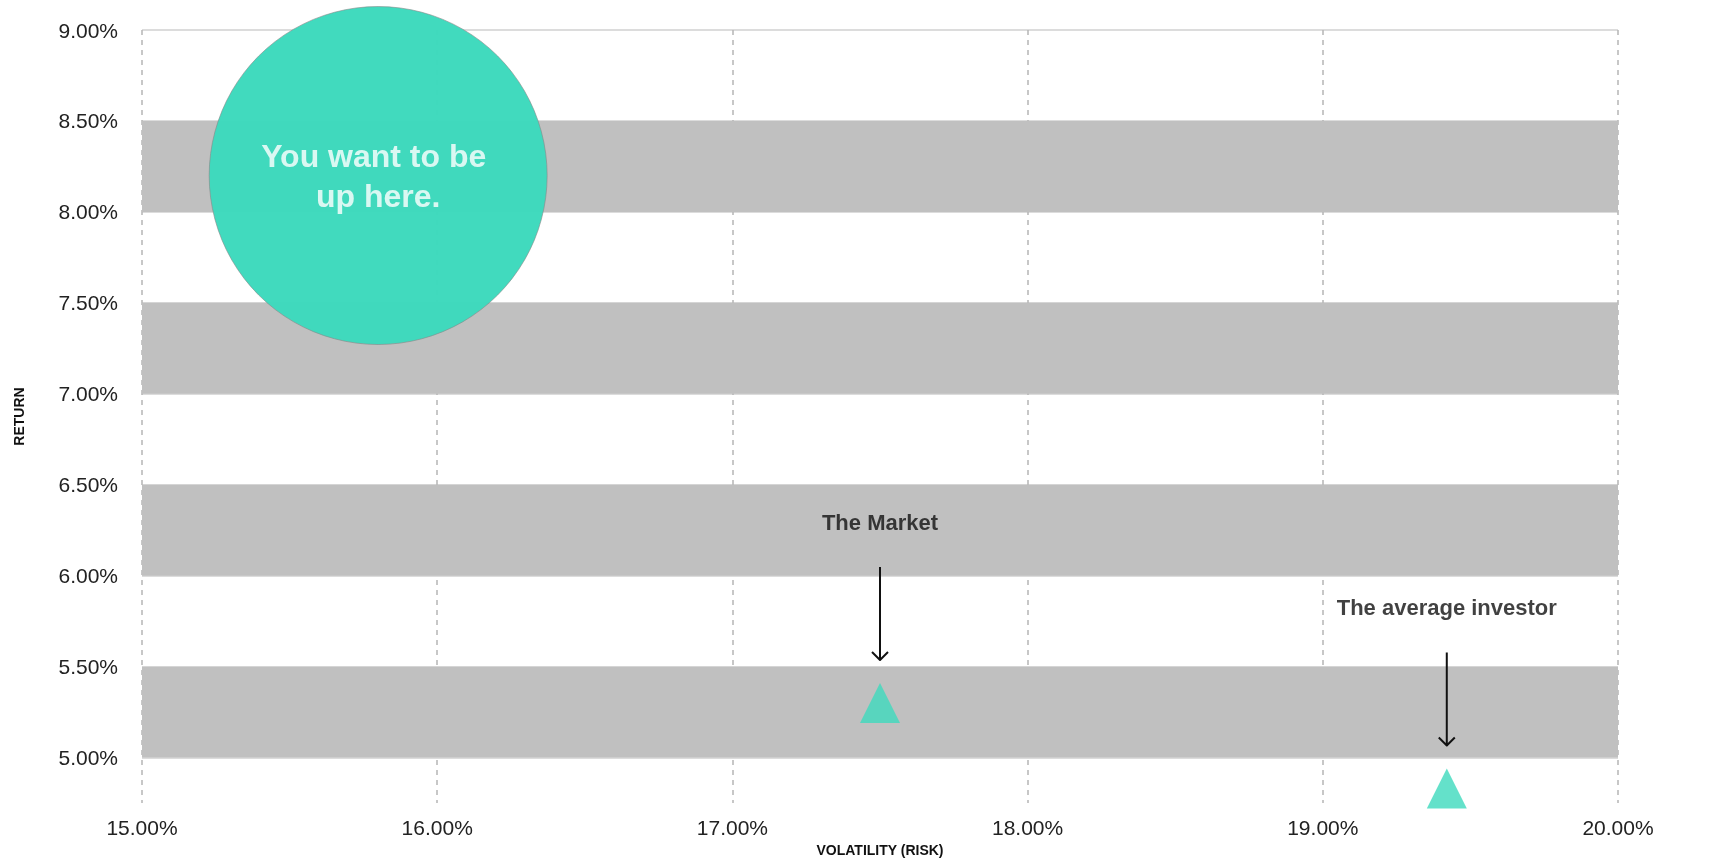 Image resolution: width=1714 pixels, height=862 pixels. I want to click on y-tick-label: 8.00%, so click(88, 212).